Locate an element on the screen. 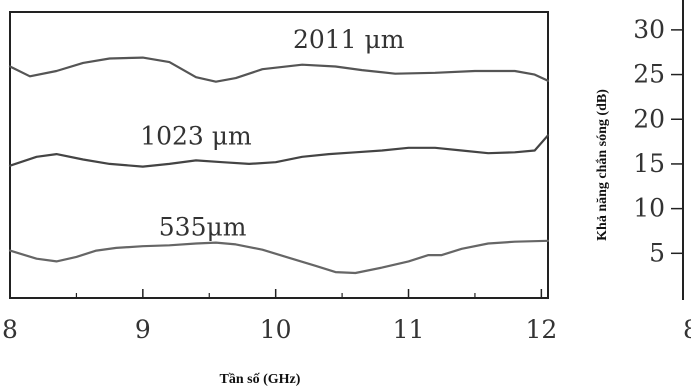 This screenshot has width=691, height=388. x-tick-label: 10 is located at coordinates (276, 329).